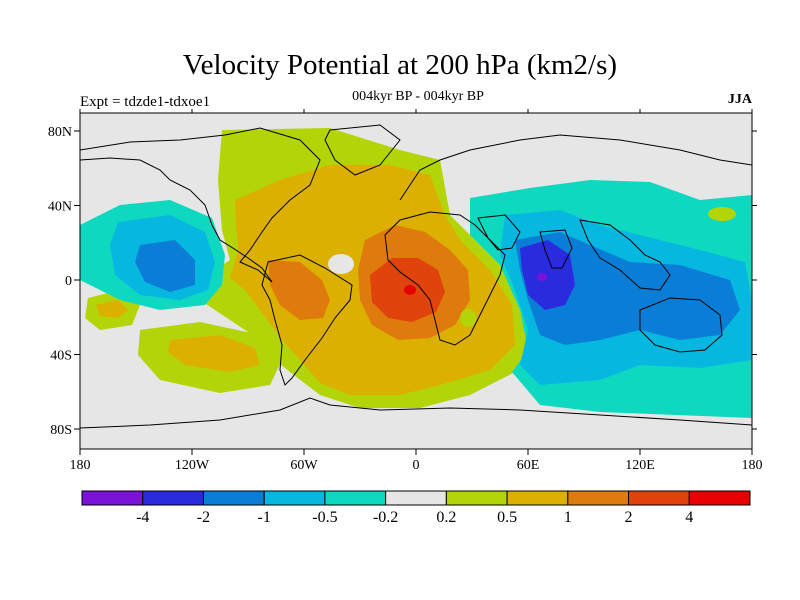  I want to click on lat-tick-label: 40N, so click(60, 207).